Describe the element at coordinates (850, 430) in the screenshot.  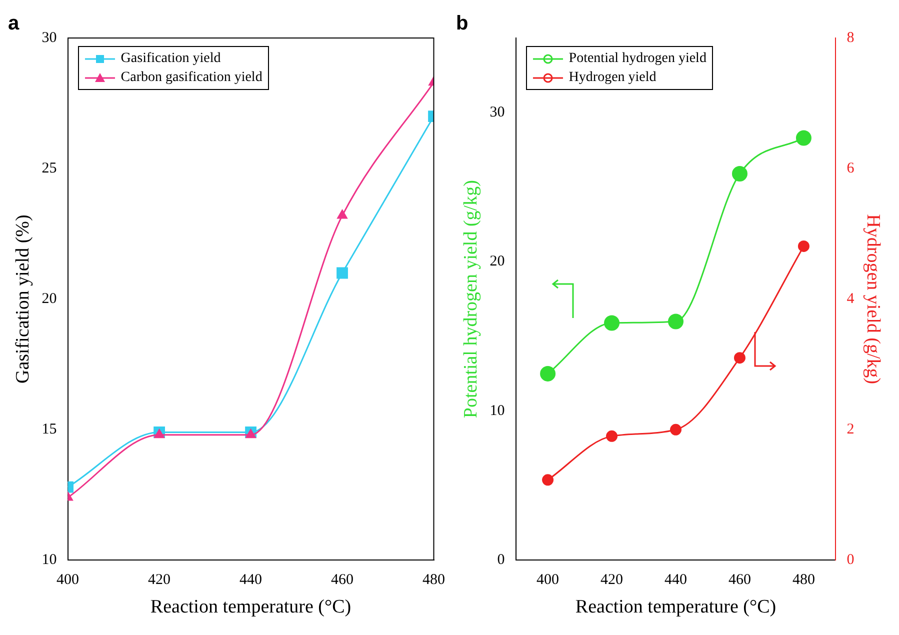
I see `y2-tick-label: 2` at that location.